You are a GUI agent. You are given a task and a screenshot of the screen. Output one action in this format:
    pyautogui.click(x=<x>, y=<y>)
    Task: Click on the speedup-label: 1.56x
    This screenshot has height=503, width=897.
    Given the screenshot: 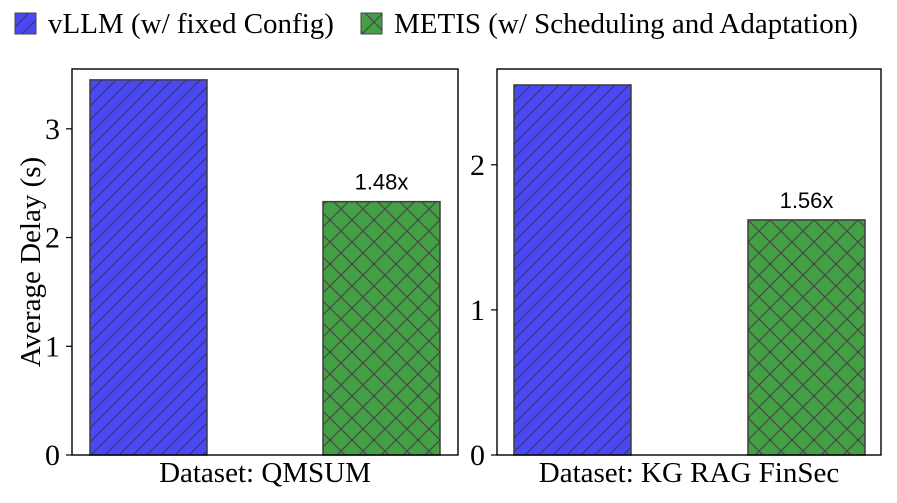 What is the action you would take?
    pyautogui.click(x=807, y=200)
    